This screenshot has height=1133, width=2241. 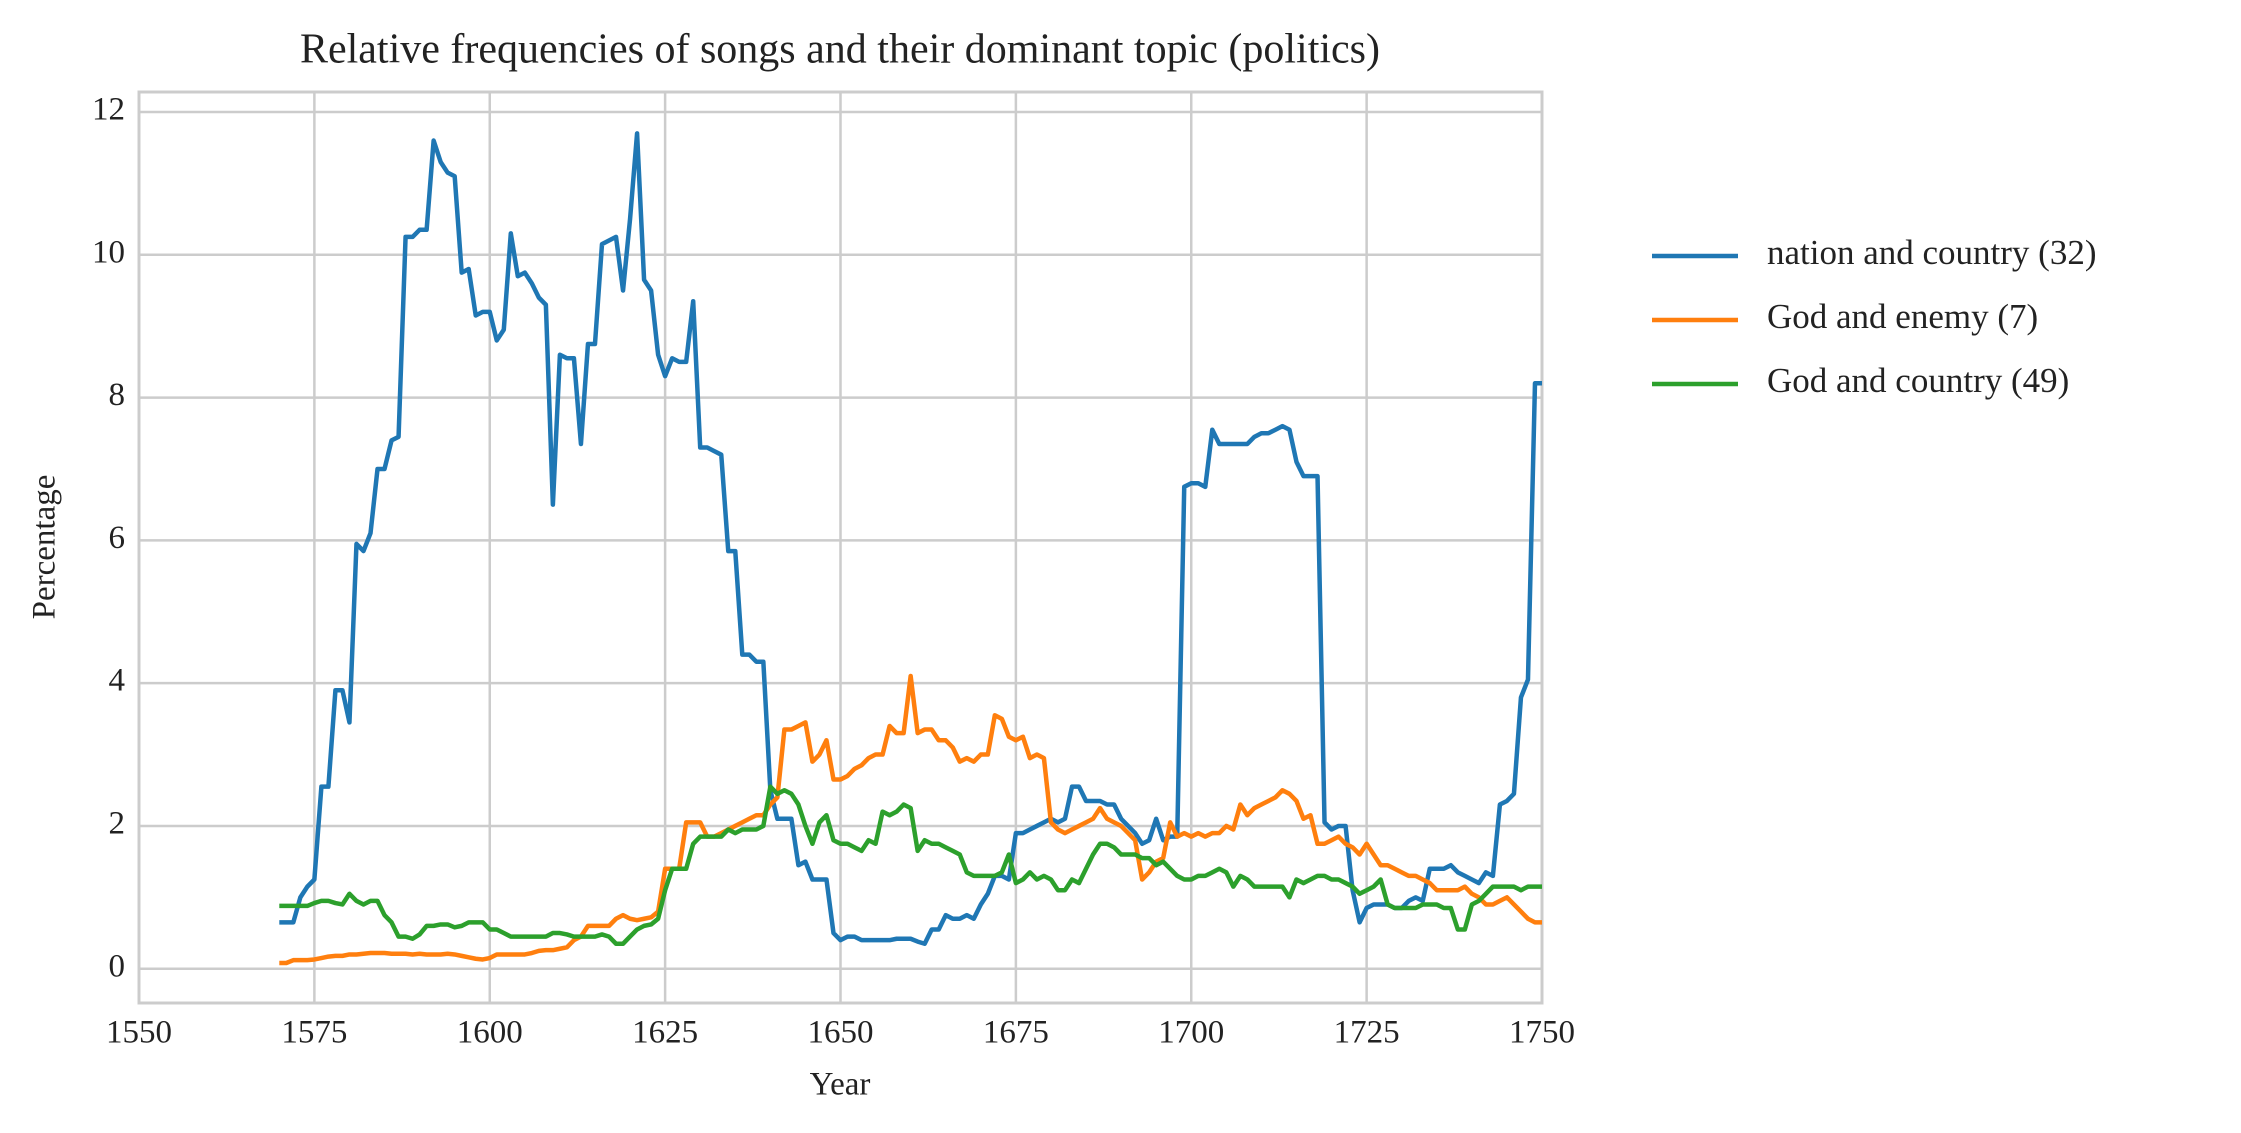 What do you see at coordinates (840, 1085) in the screenshot?
I see `x-axis-label: Year` at bounding box center [840, 1085].